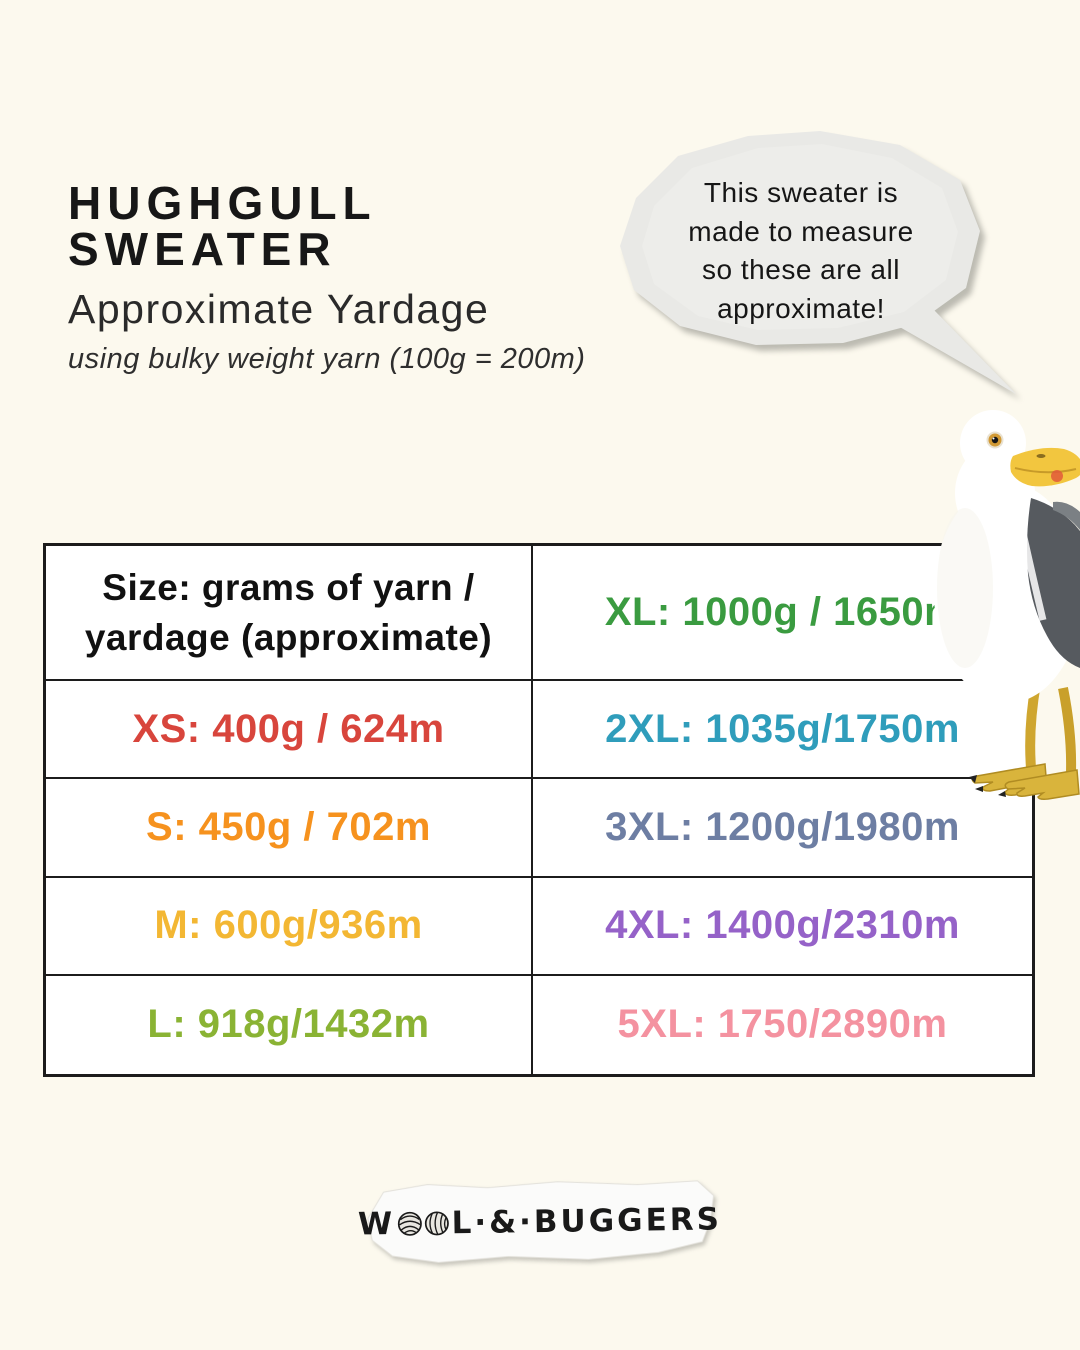 The image size is (1080, 1350). I want to click on brand-logo: W L·&·BUGGERS, so click(539, 1221).